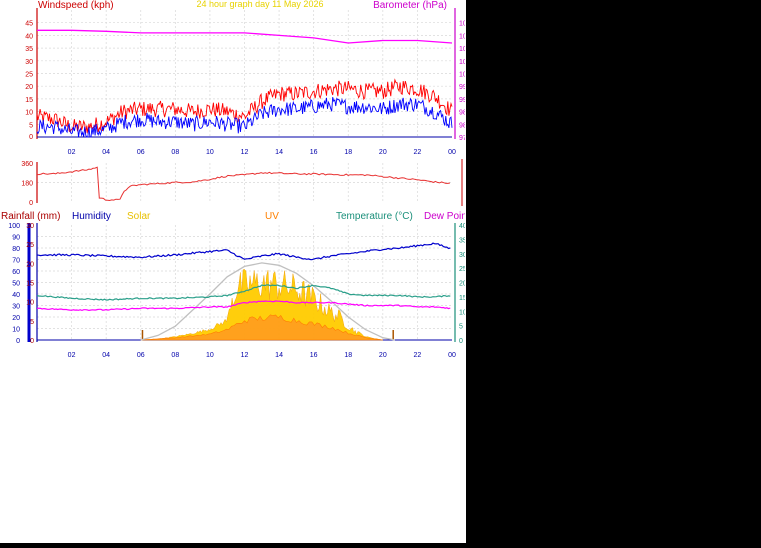 Image resolution: width=761 pixels, height=548 pixels. I want to click on direction-tick-label: 180, so click(27, 184).